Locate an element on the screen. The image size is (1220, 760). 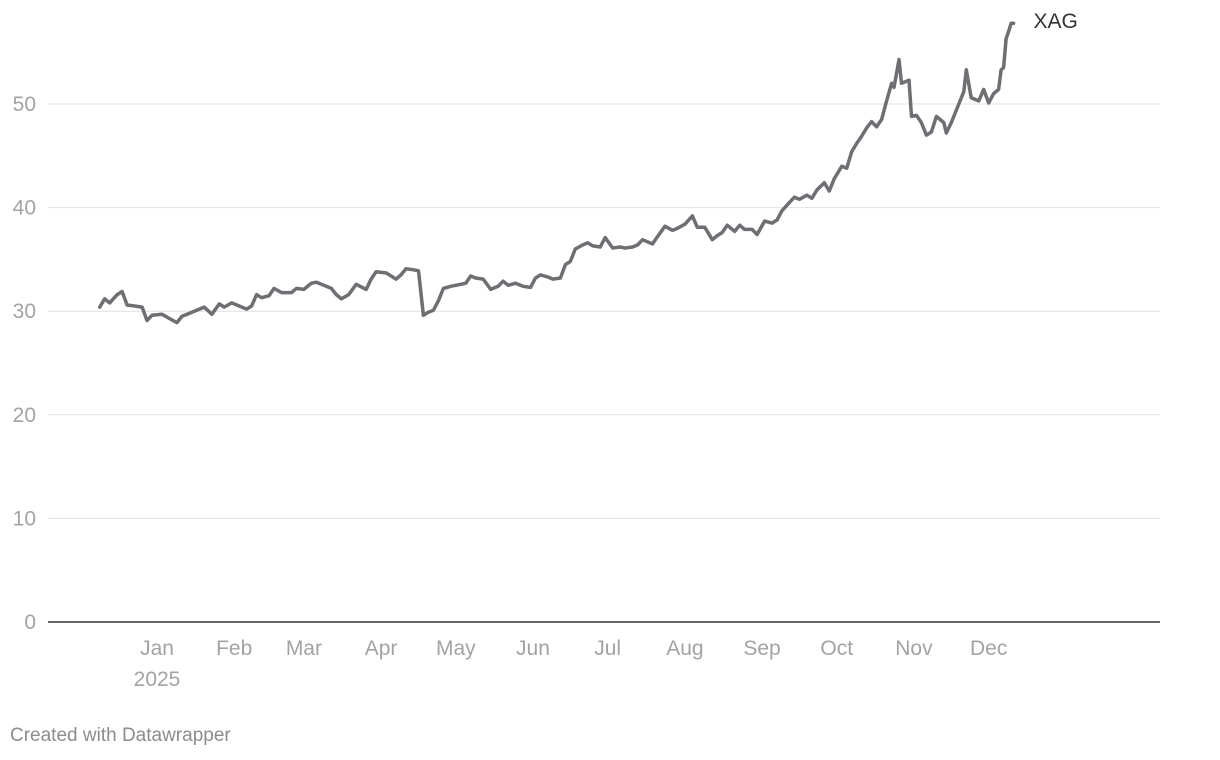
y-tick-label-30: 30 is located at coordinates (24, 311).